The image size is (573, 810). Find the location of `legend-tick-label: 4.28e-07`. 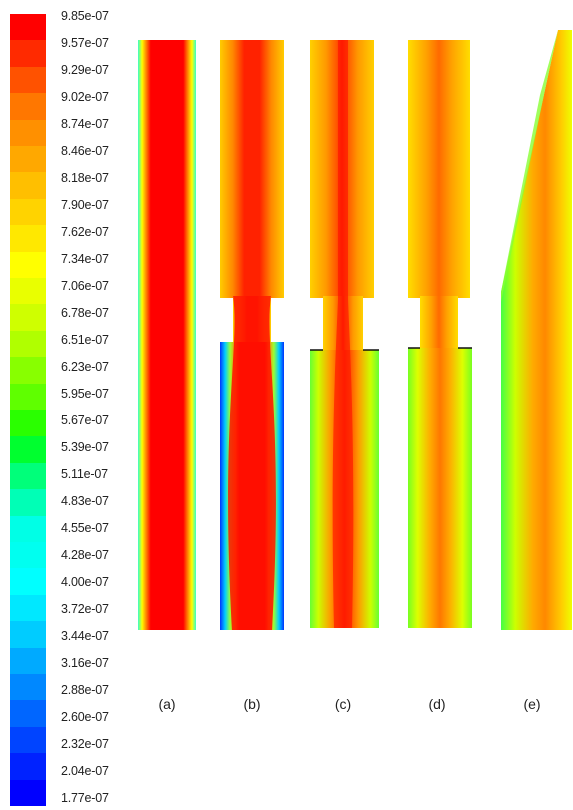

legend-tick-label: 4.28e-07 is located at coordinates (85, 555).